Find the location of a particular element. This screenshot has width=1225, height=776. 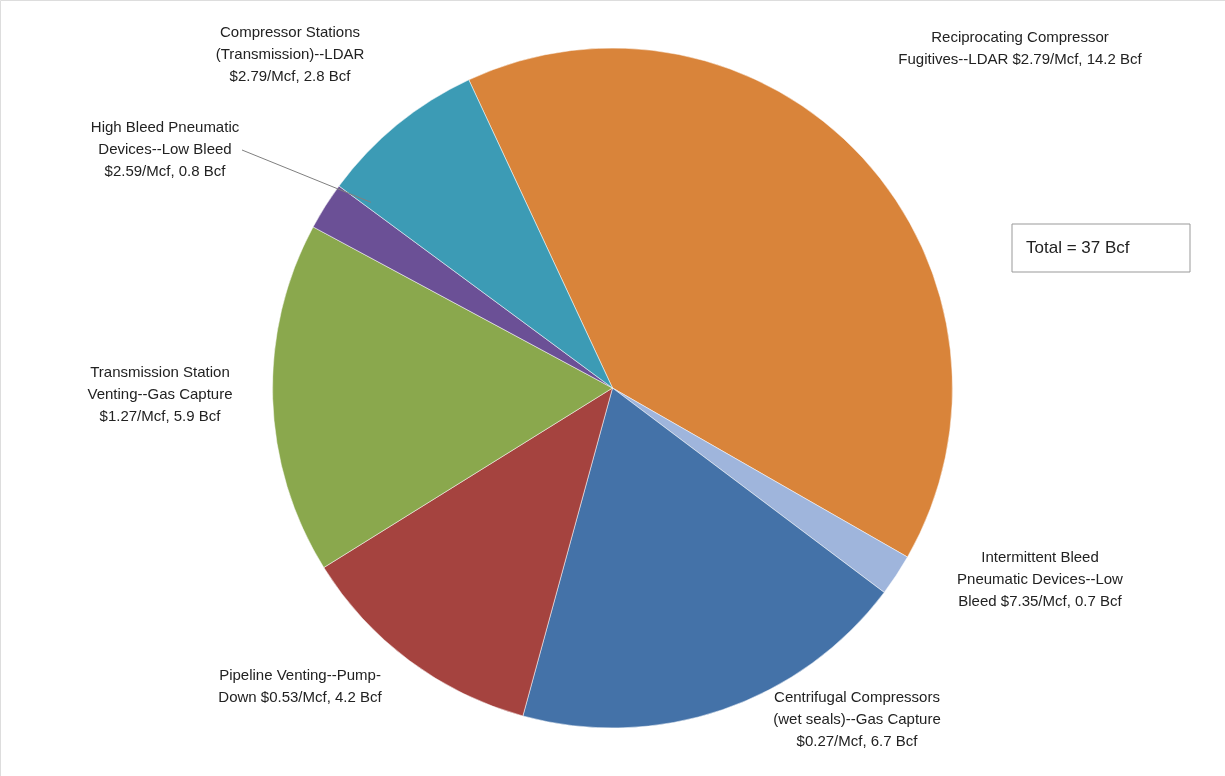

slice-label: High Bleed Pneumatic Devices--Low Bleed $2.59/Mcf, 0.8 Bcf is located at coordinates (165, 148).